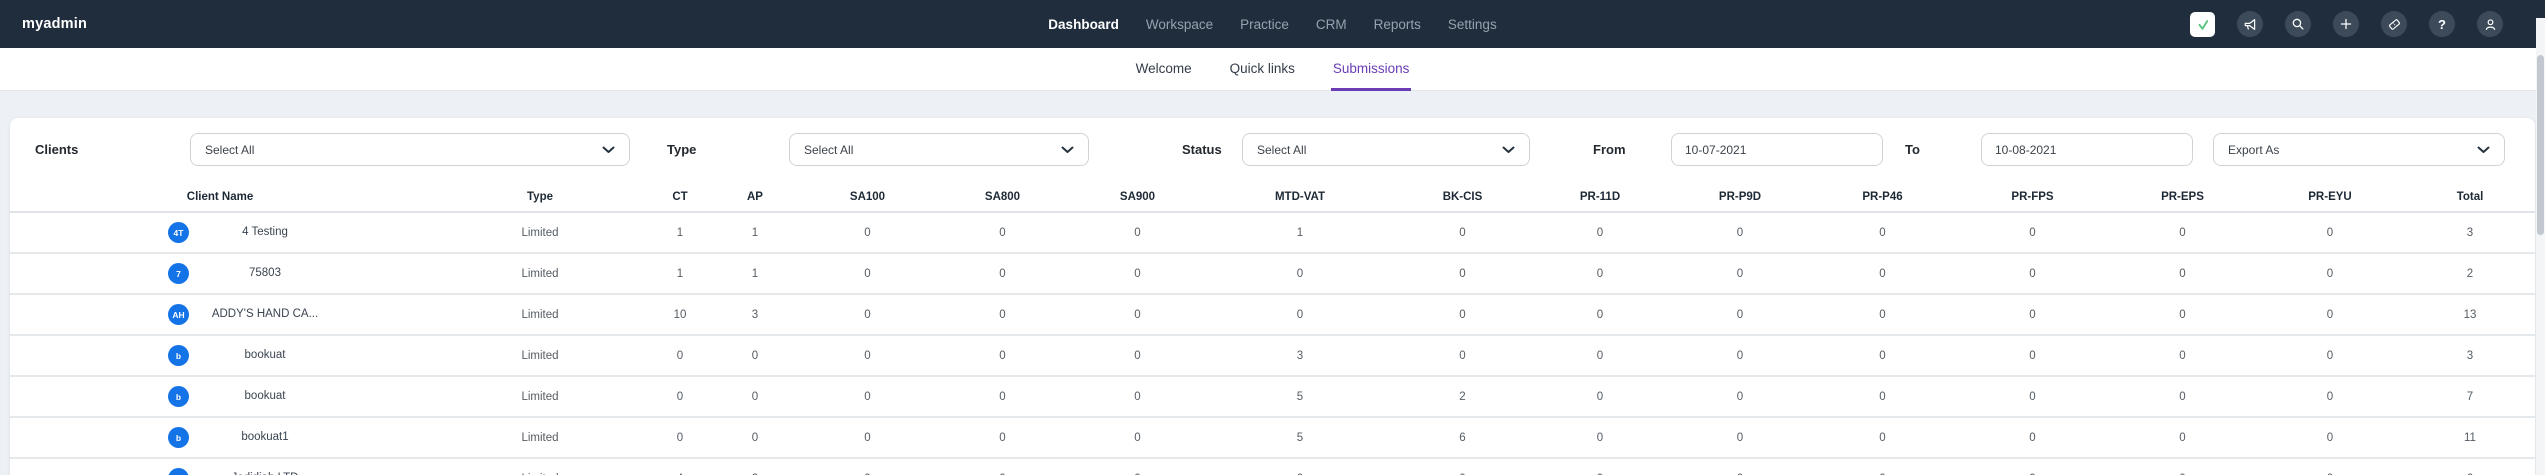  I want to click on client-cell: b bookuat, so click(220, 355).